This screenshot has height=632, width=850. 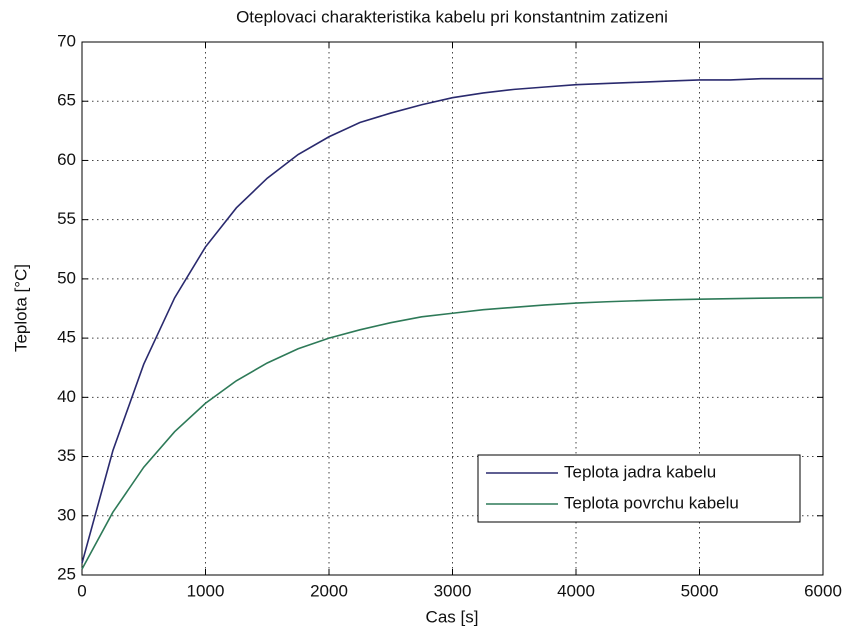 I want to click on x-tick-label: 6000, so click(x=823, y=590).